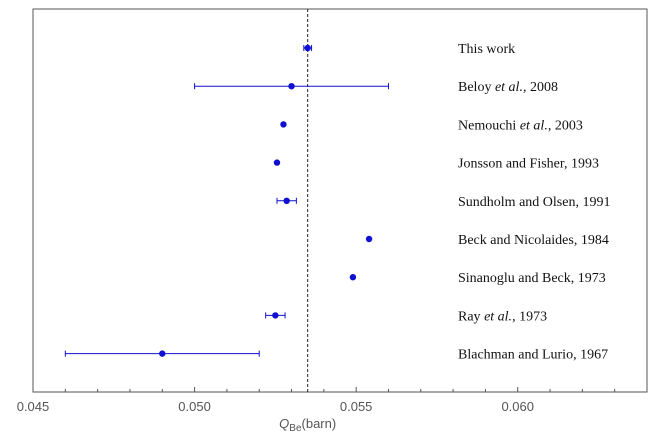 This screenshot has height=432, width=648. Describe the element at coordinates (307, 424) in the screenshot. I see `x-axis-title: QBe(barn)` at that location.